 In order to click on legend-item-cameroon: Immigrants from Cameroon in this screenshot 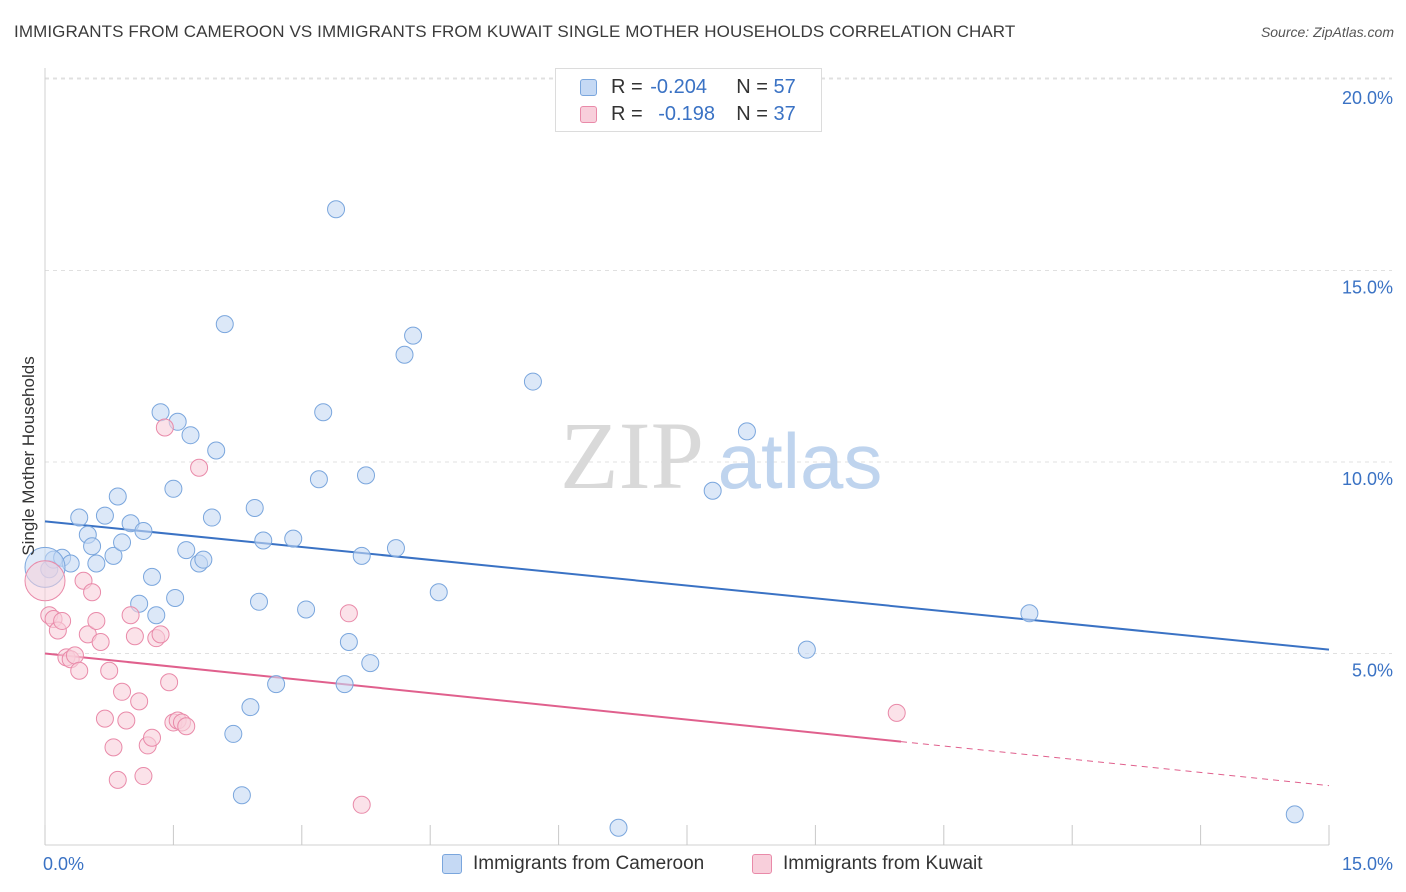, I will do `click(573, 864)`.